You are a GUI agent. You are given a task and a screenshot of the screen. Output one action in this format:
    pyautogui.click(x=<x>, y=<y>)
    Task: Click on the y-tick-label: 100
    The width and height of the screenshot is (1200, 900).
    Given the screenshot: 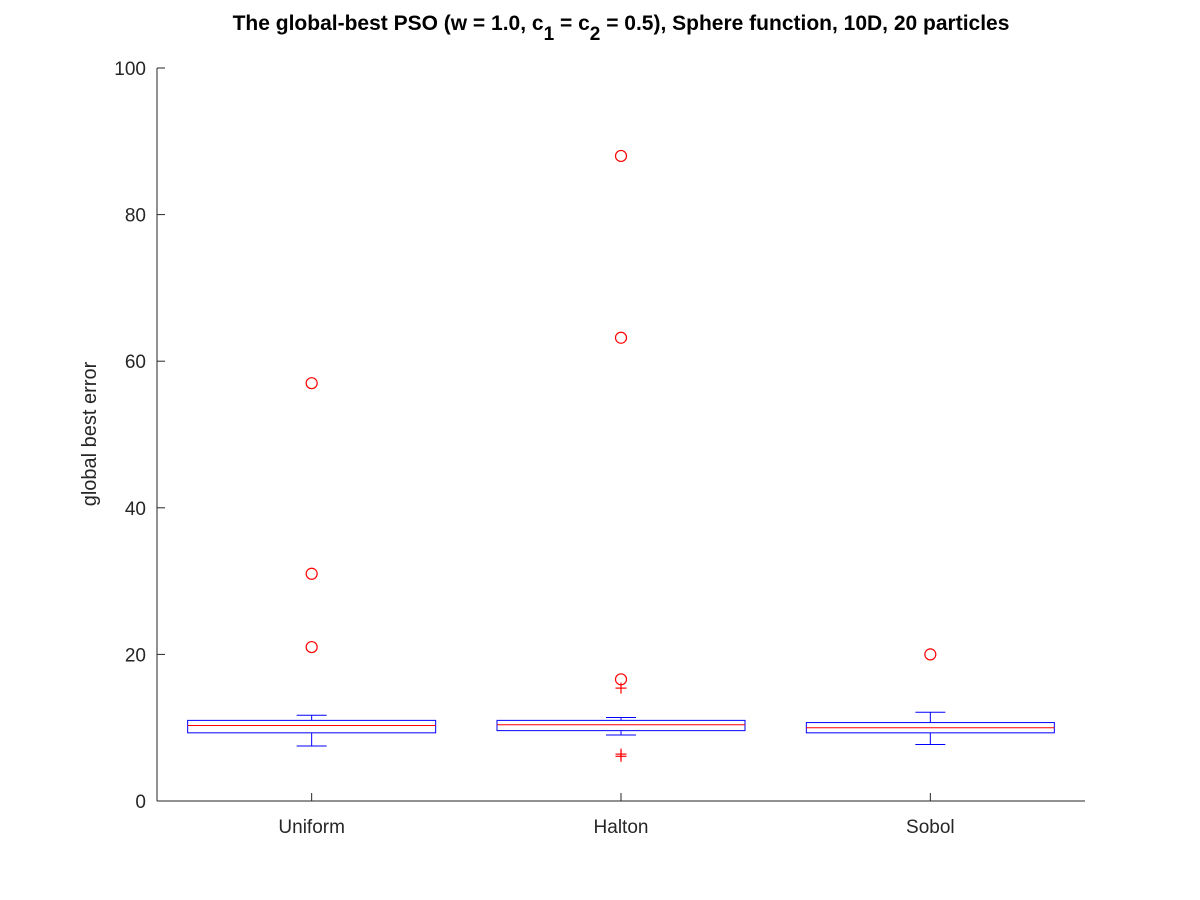 What is the action you would take?
    pyautogui.click(x=130, y=69)
    